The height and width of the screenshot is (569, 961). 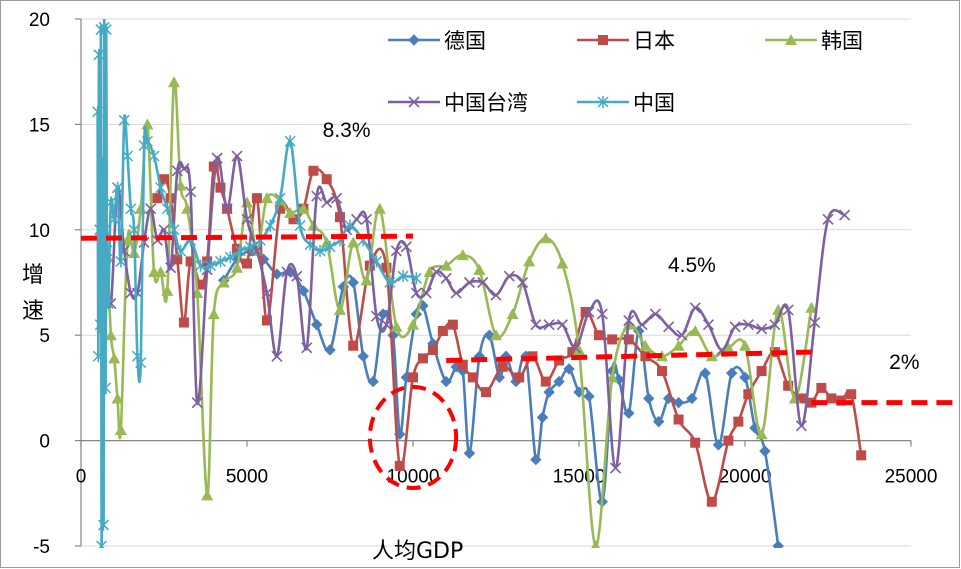 I want to click on x-axis-label: 人均GDP, so click(x=417, y=551).